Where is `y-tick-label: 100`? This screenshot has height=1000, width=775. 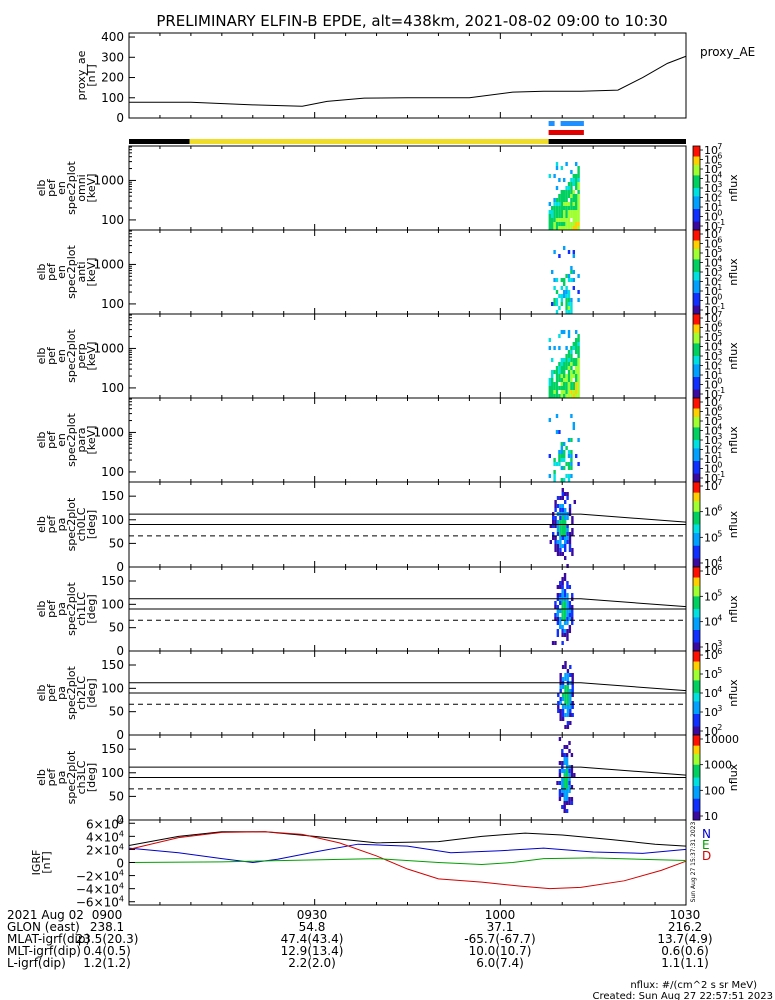 y-tick-label: 100 is located at coordinates (112, 304).